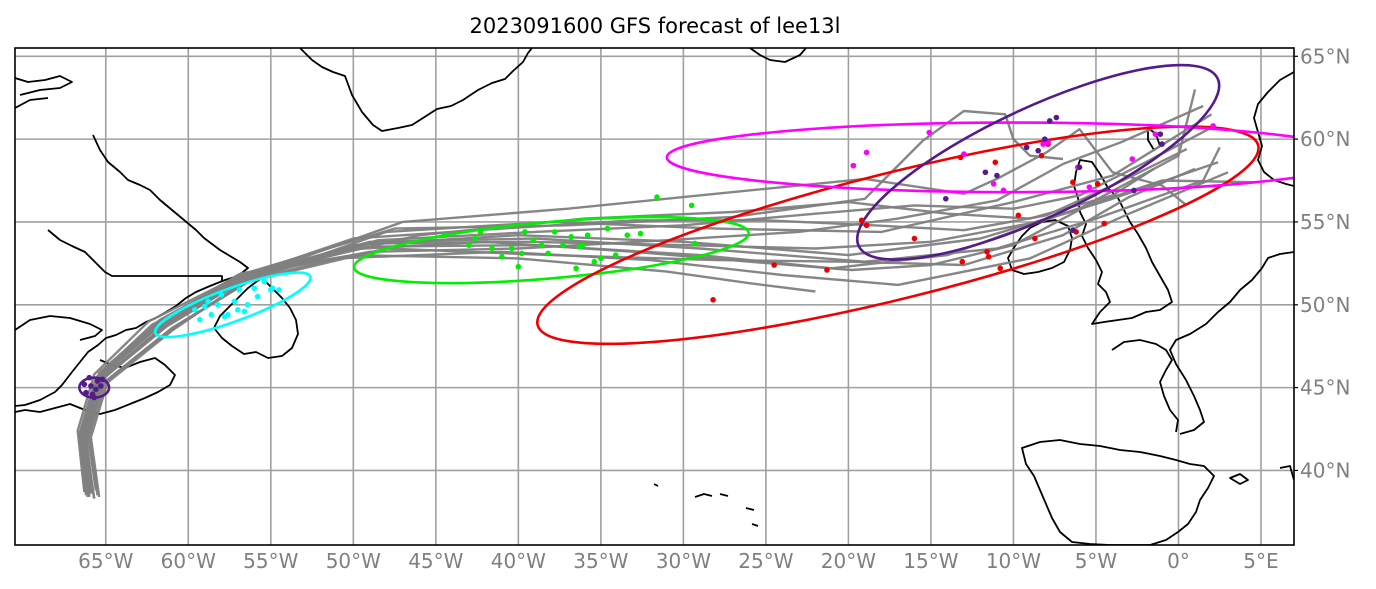 Image resolution: width=1376 pixels, height=589 pixels. I want to click on coastline-gulf, so click(59, 328).